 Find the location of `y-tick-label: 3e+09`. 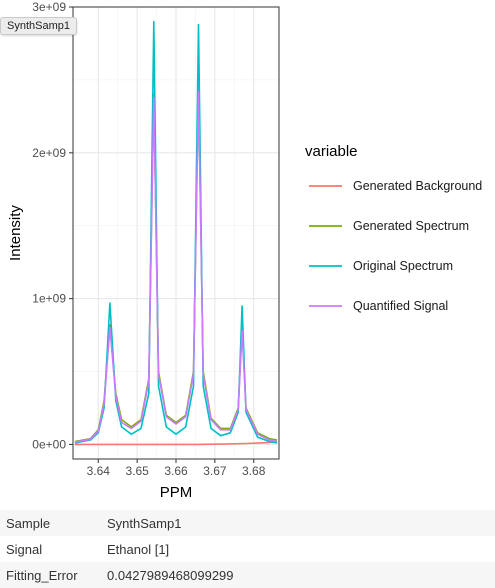

y-tick-label: 3e+09 is located at coordinates (49, 7).